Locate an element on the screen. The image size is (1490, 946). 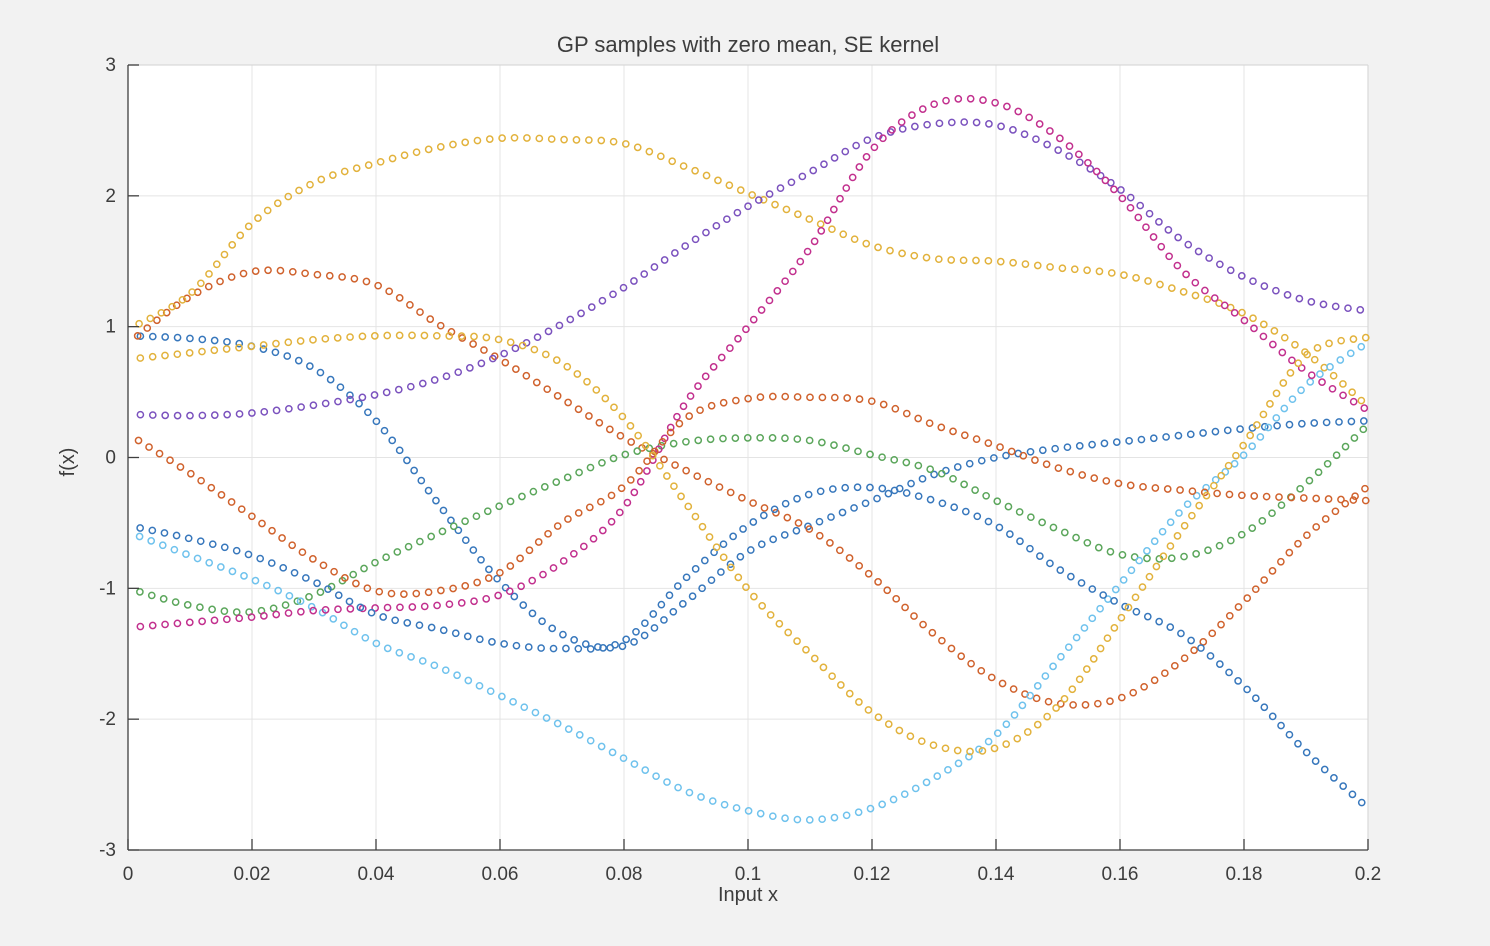
x-tick-label: 0.12 is located at coordinates (872, 874).